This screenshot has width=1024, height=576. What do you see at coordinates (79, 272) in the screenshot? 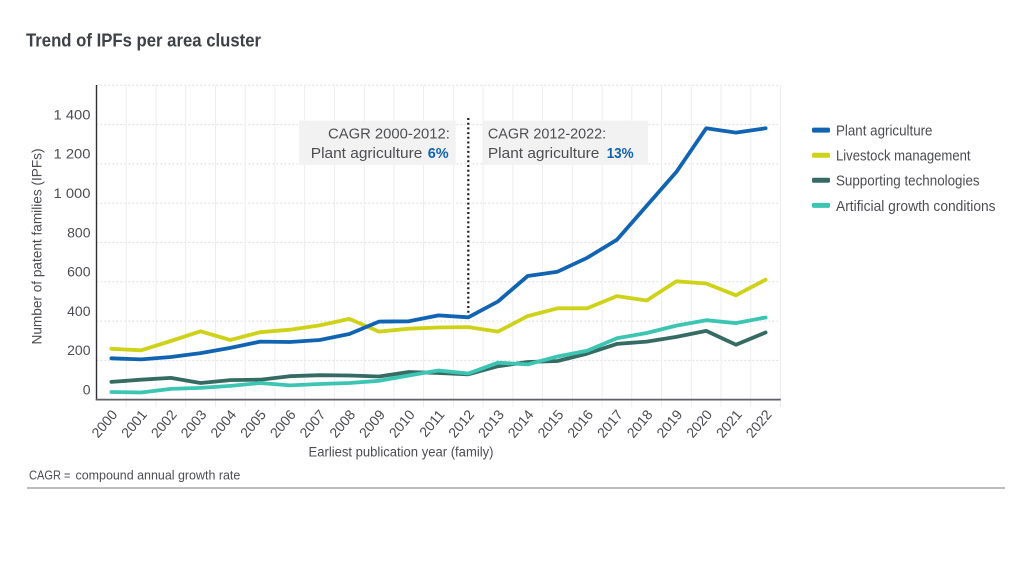
I see `svg-text: 600` at bounding box center [79, 272].